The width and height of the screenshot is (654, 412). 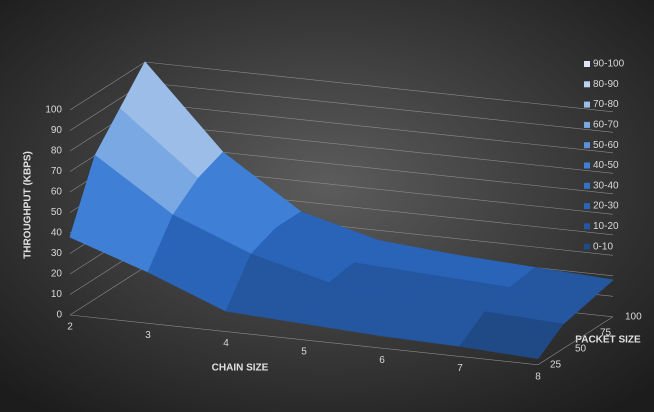 What do you see at coordinates (606, 165) in the screenshot?
I see `legend-label: 40-50` at bounding box center [606, 165].